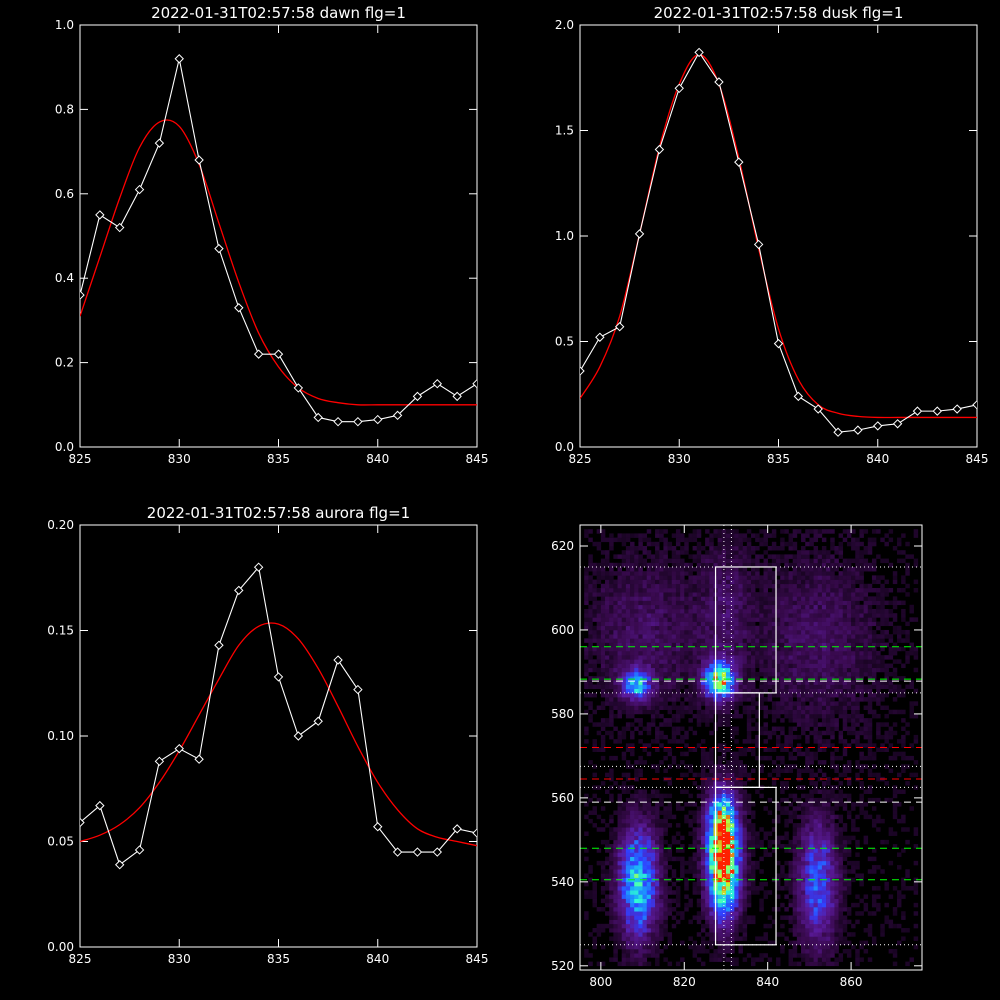 The height and width of the screenshot is (1000, 1000). I want to click on data-point, so click(100, 215).